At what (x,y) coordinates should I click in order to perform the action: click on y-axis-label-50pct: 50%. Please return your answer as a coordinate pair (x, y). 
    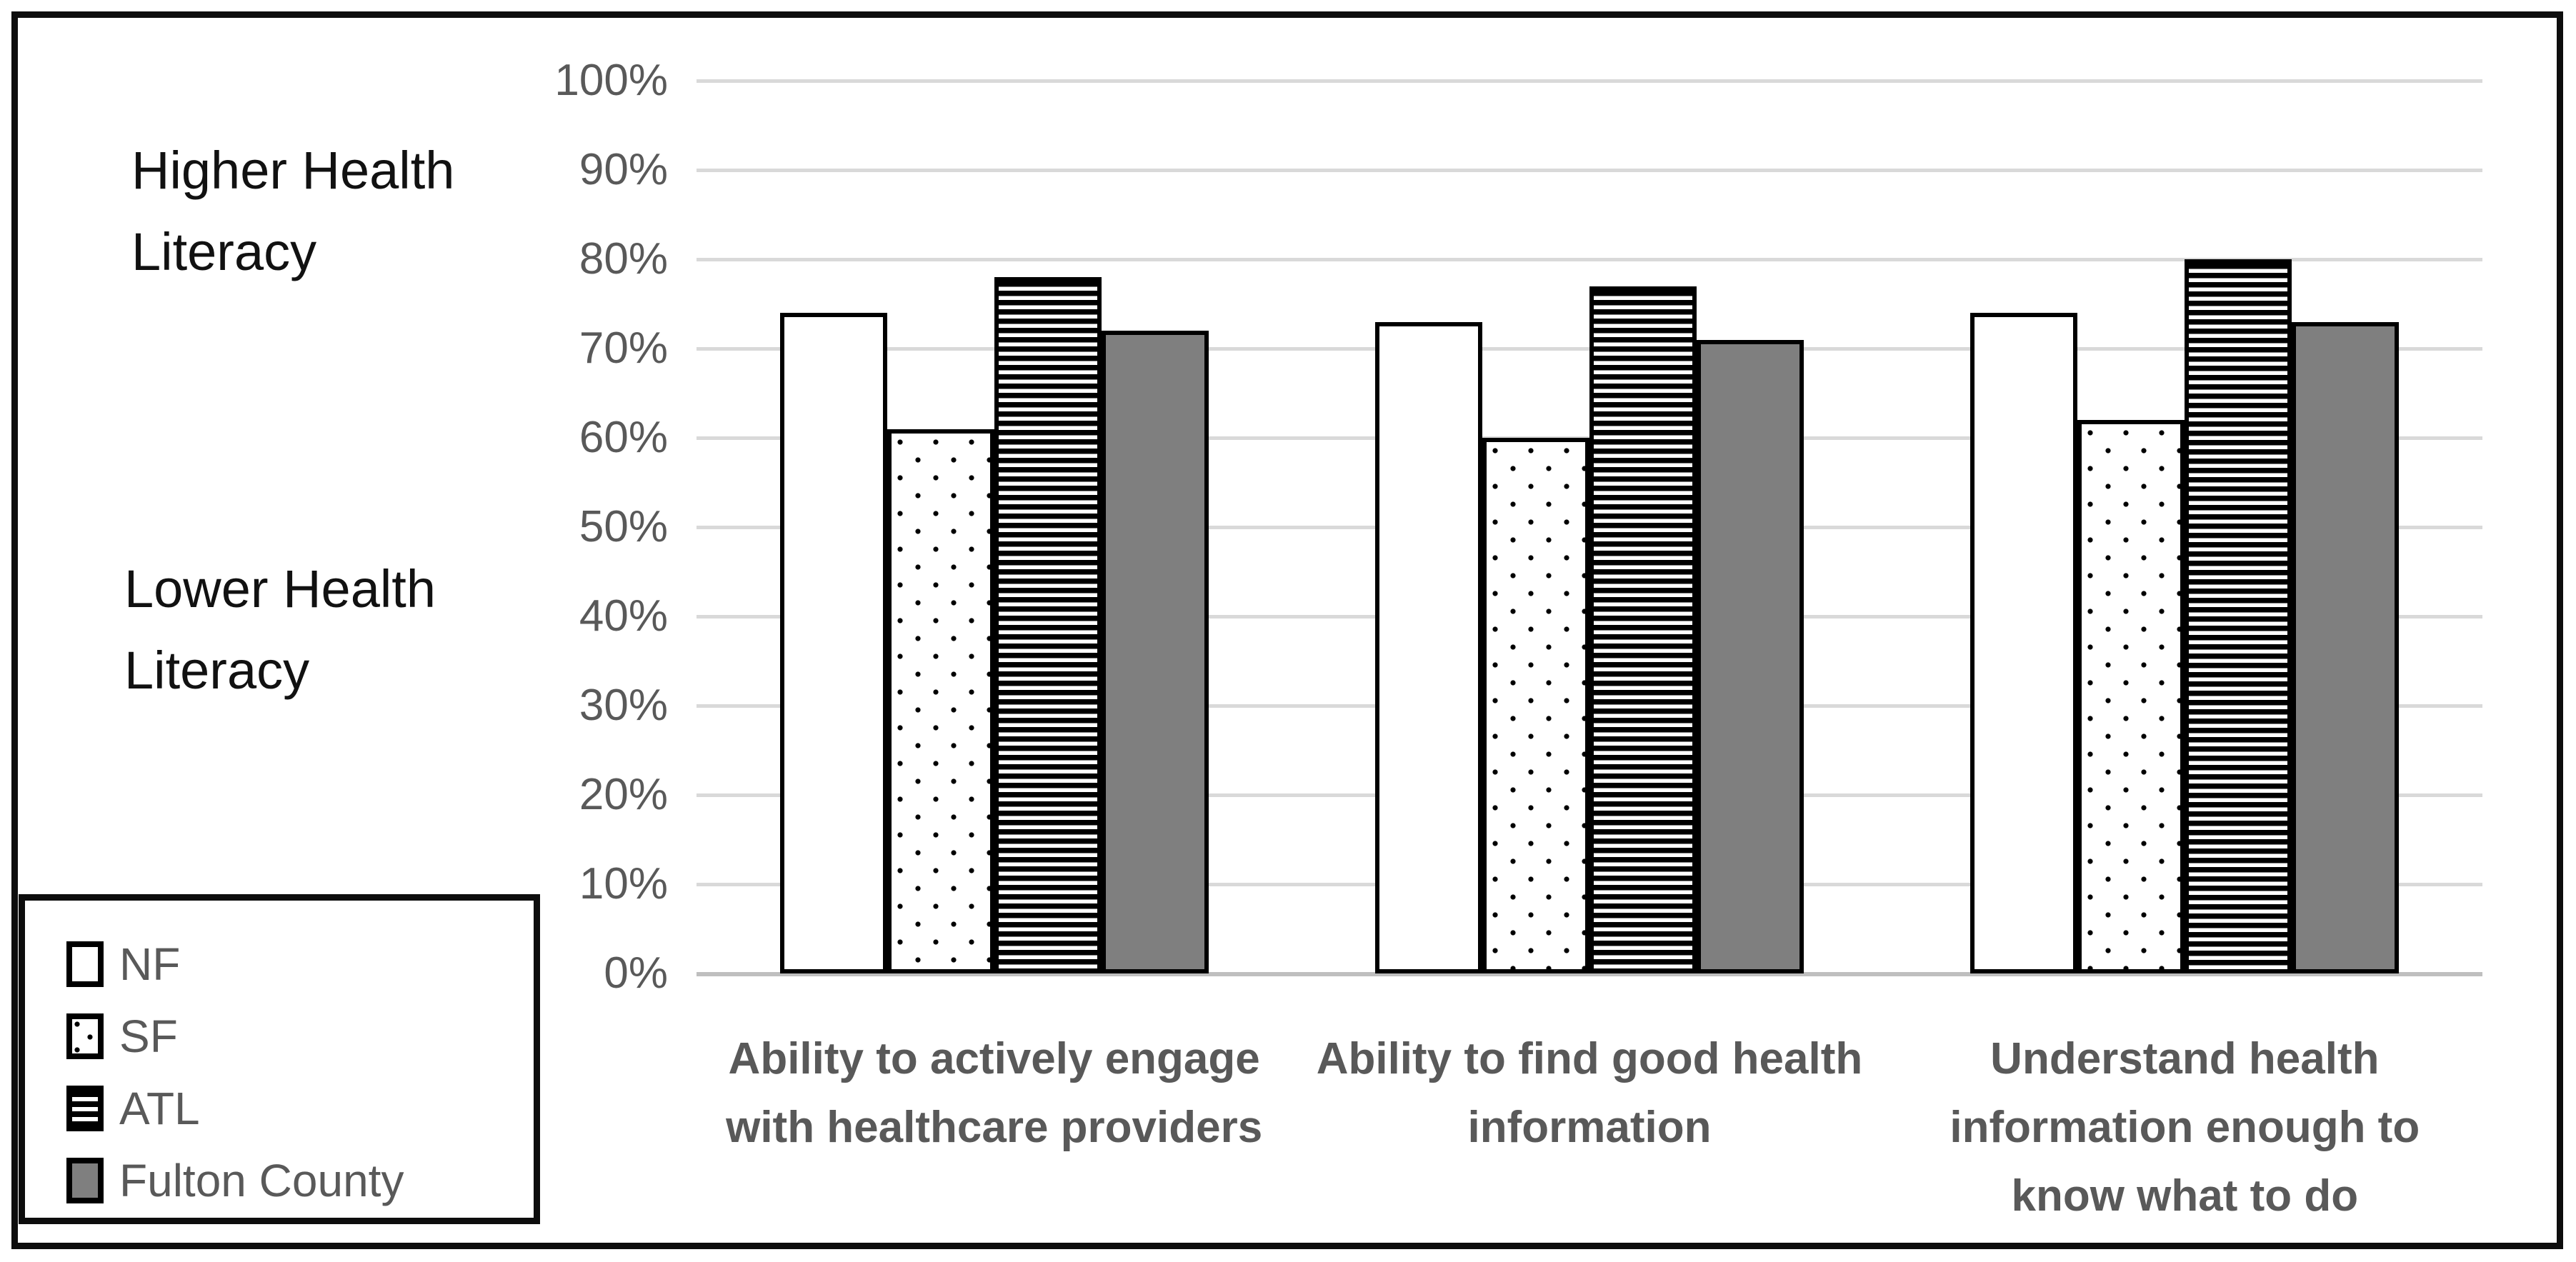
    Looking at the image, I should click on (624, 526).